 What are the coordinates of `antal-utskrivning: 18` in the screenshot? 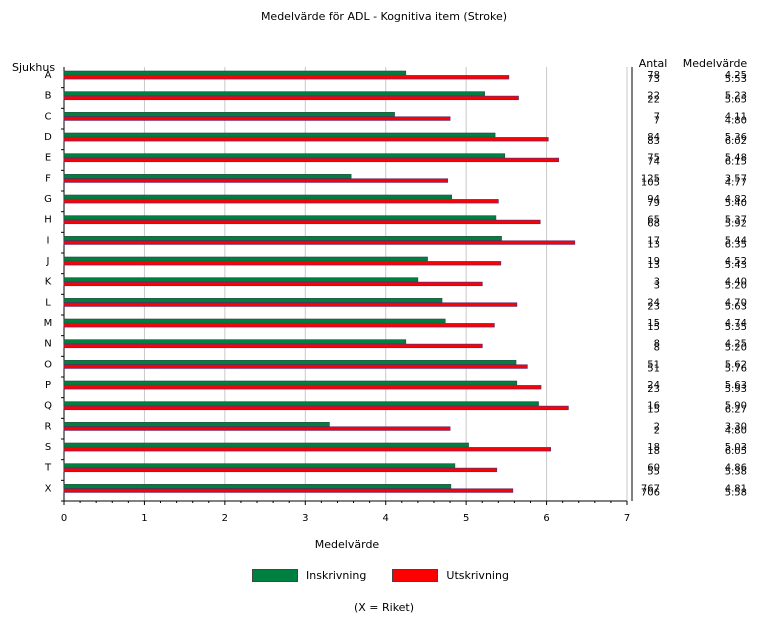 It's located at (653, 451).